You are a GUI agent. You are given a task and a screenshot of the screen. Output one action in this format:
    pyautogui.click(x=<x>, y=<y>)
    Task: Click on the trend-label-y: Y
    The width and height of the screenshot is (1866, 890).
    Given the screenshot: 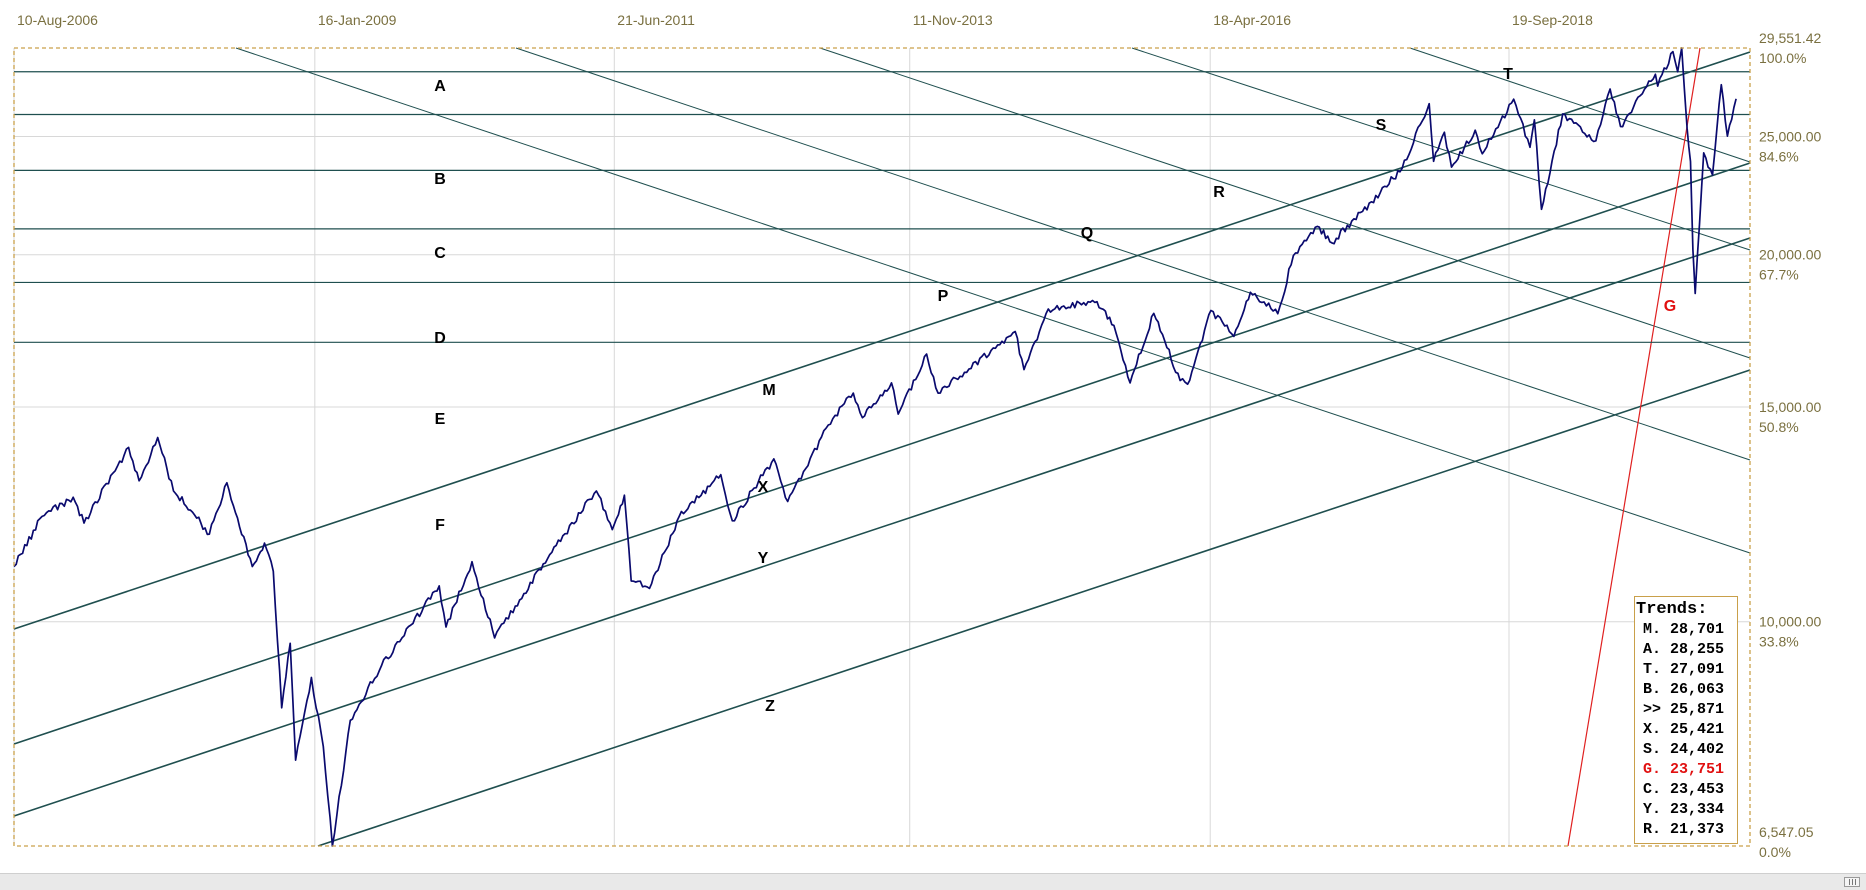 What is the action you would take?
    pyautogui.click(x=763, y=558)
    